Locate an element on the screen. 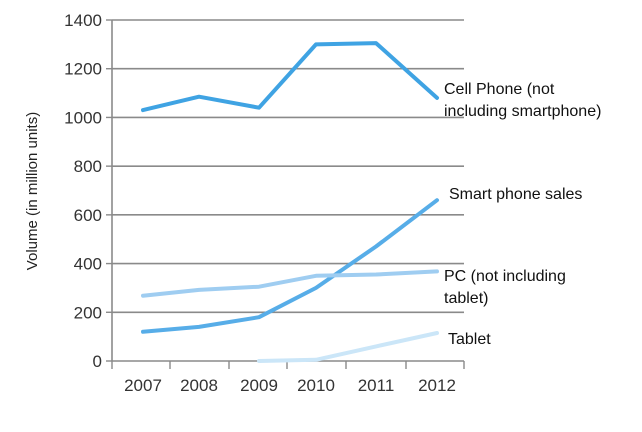  series-label-2: PC (not including tablet) is located at coordinates (505, 287).